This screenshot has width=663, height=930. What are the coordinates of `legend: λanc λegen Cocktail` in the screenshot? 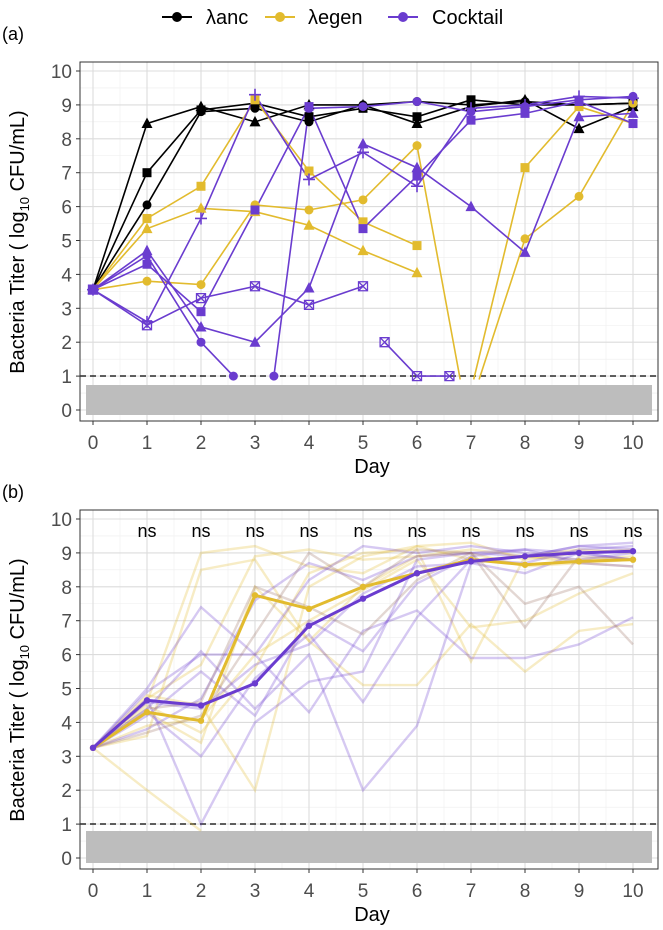 It's located at (332, 18).